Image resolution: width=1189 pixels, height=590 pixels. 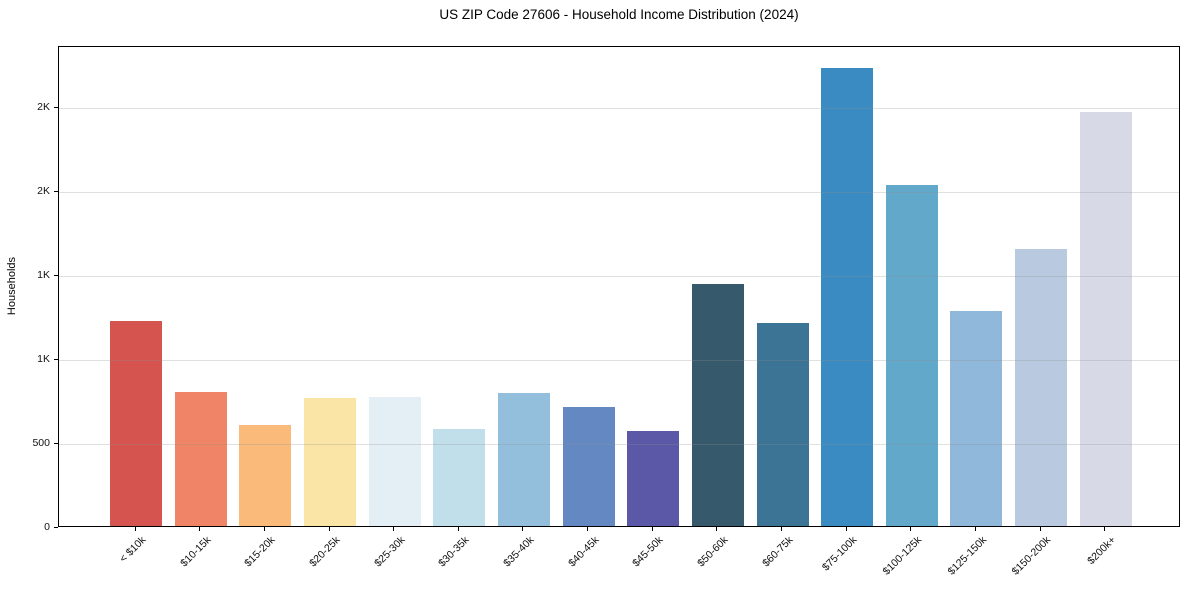 I want to click on x-tick-label: $25-30k, so click(x=389, y=552).